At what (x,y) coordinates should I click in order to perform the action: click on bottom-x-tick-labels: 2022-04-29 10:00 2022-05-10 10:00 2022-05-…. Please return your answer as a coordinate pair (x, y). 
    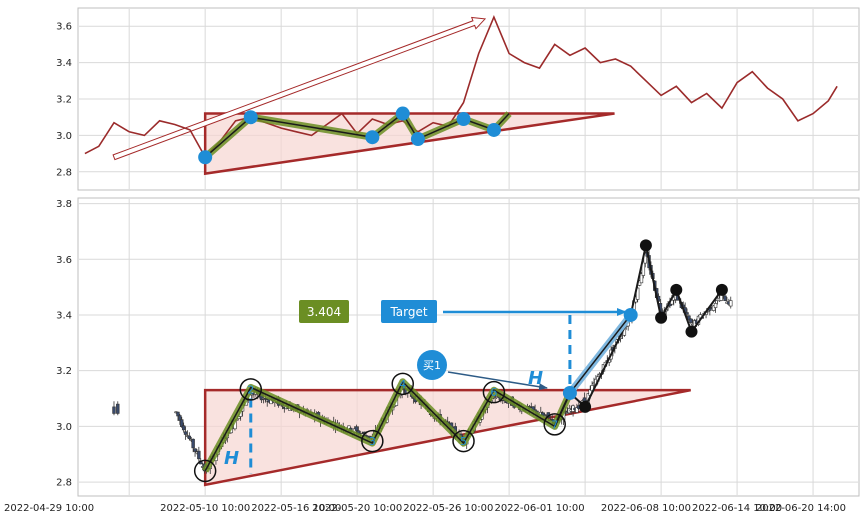
    Looking at the image, I should click on (425, 508).